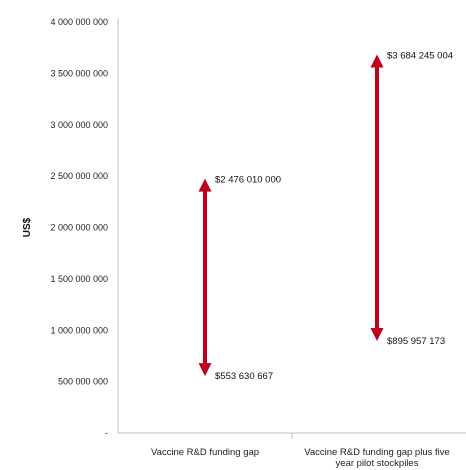 This screenshot has width=466, height=470. Describe the element at coordinates (248, 180) in the screenshot. I see `high-value-label: $2 476 010 000` at that location.